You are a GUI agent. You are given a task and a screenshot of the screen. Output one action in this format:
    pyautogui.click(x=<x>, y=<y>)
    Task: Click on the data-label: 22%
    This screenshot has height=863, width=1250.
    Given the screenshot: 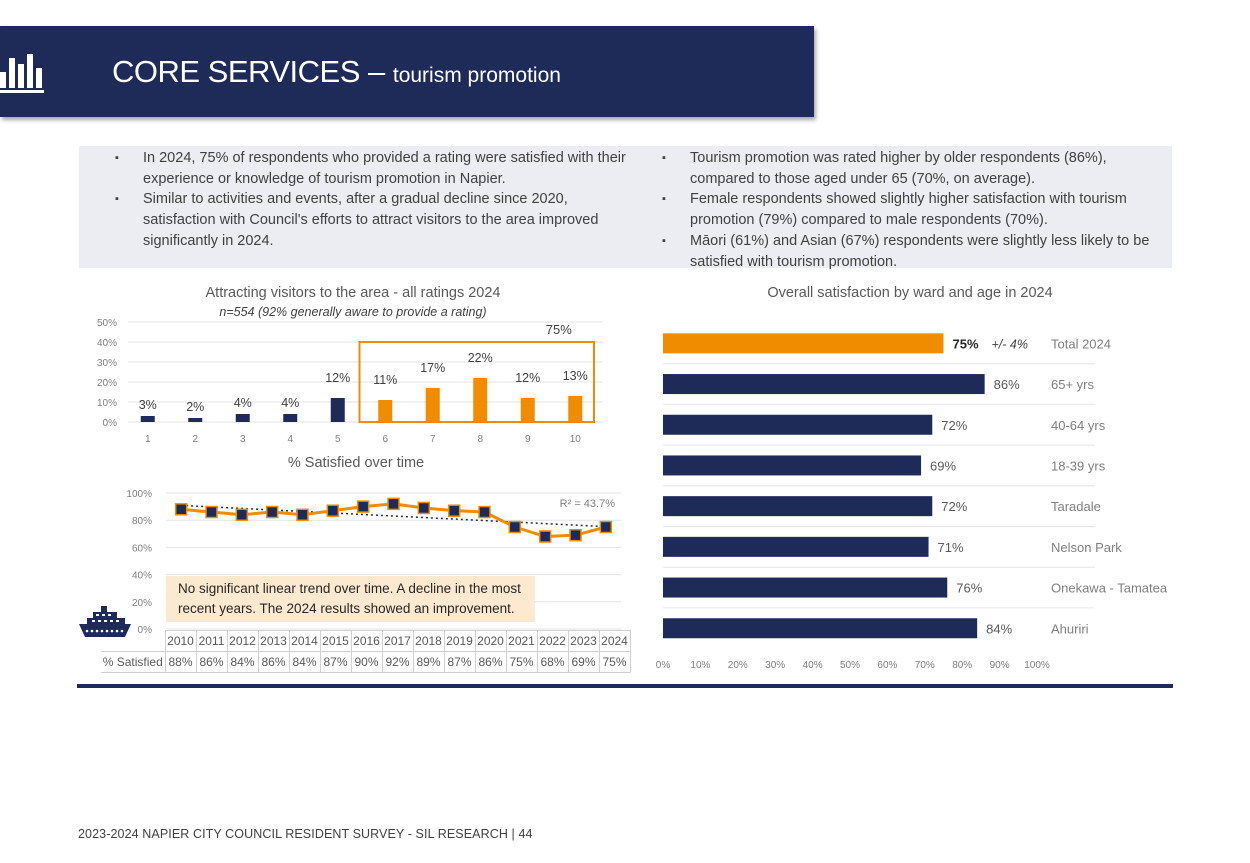 What is the action you would take?
    pyautogui.click(x=480, y=358)
    